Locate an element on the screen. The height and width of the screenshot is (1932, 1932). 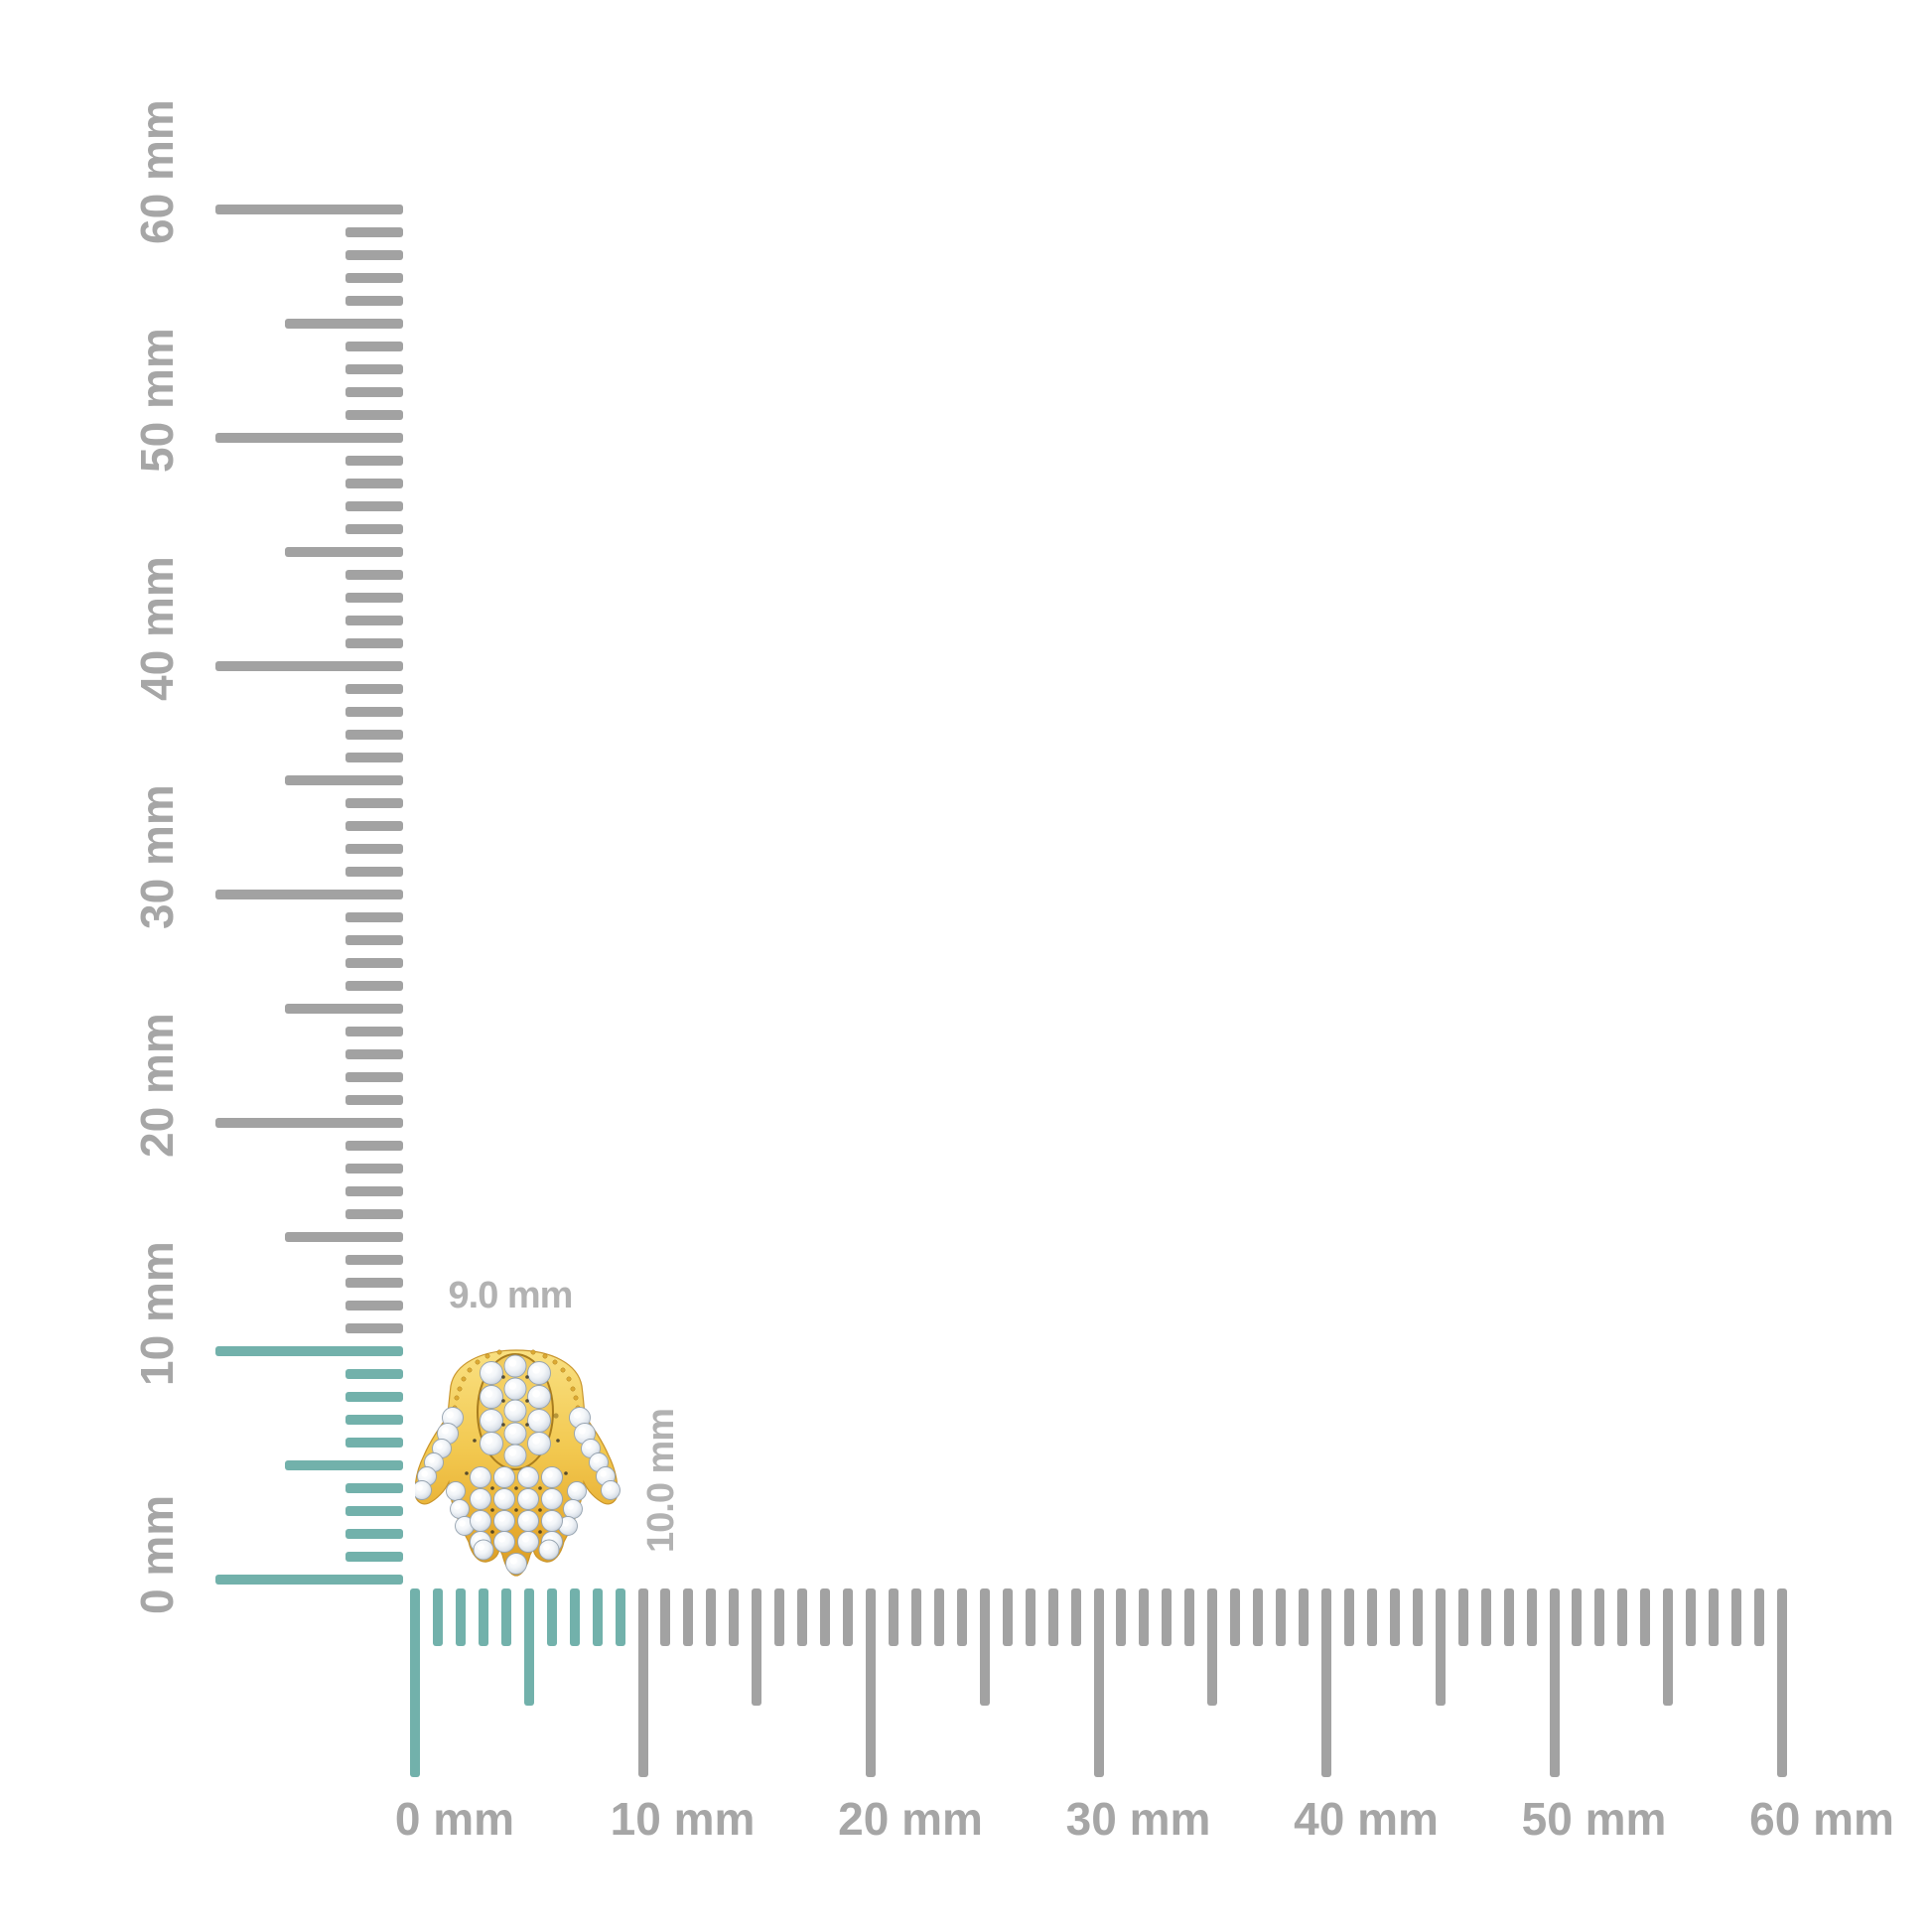
h-tick-44mm-minor is located at coordinates (1417, 1617).